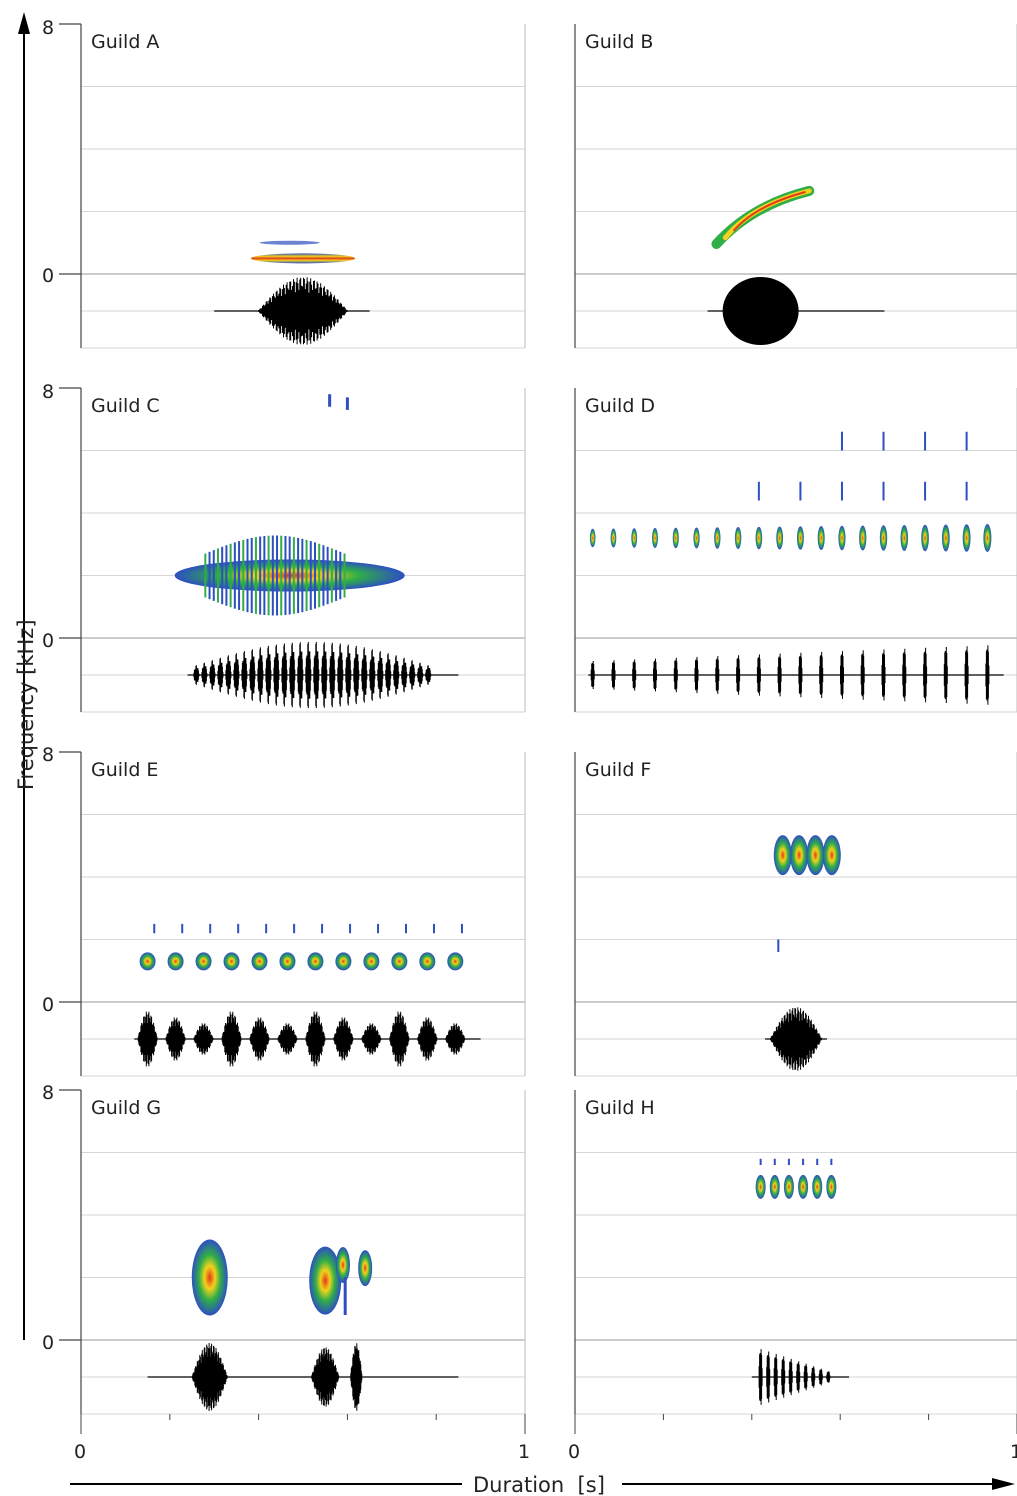 Image resolution: width=1017 pixels, height=1496 pixels. What do you see at coordinates (769, 211) in the screenshot?
I see `spectrogram-sweep-peak` at bounding box center [769, 211].